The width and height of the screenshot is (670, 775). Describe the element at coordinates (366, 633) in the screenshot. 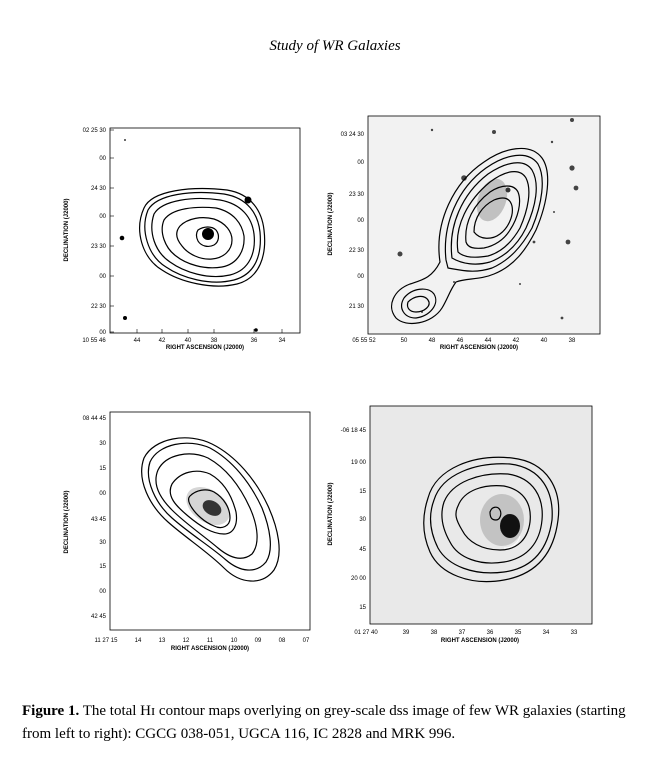

I see `ra-tick-label: 01 27 40` at that location.